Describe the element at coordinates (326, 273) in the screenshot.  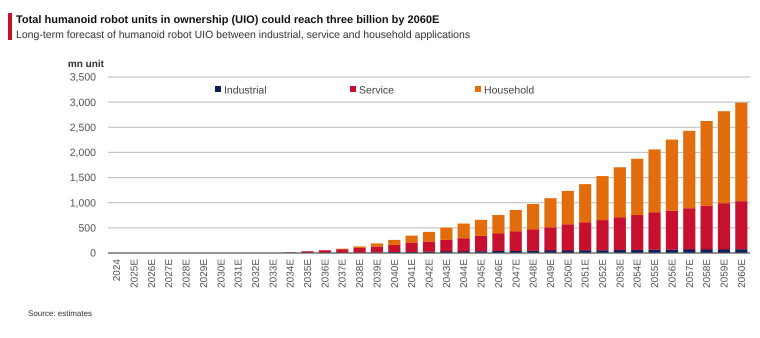
I see `x-tick-label: 2036E` at that location.